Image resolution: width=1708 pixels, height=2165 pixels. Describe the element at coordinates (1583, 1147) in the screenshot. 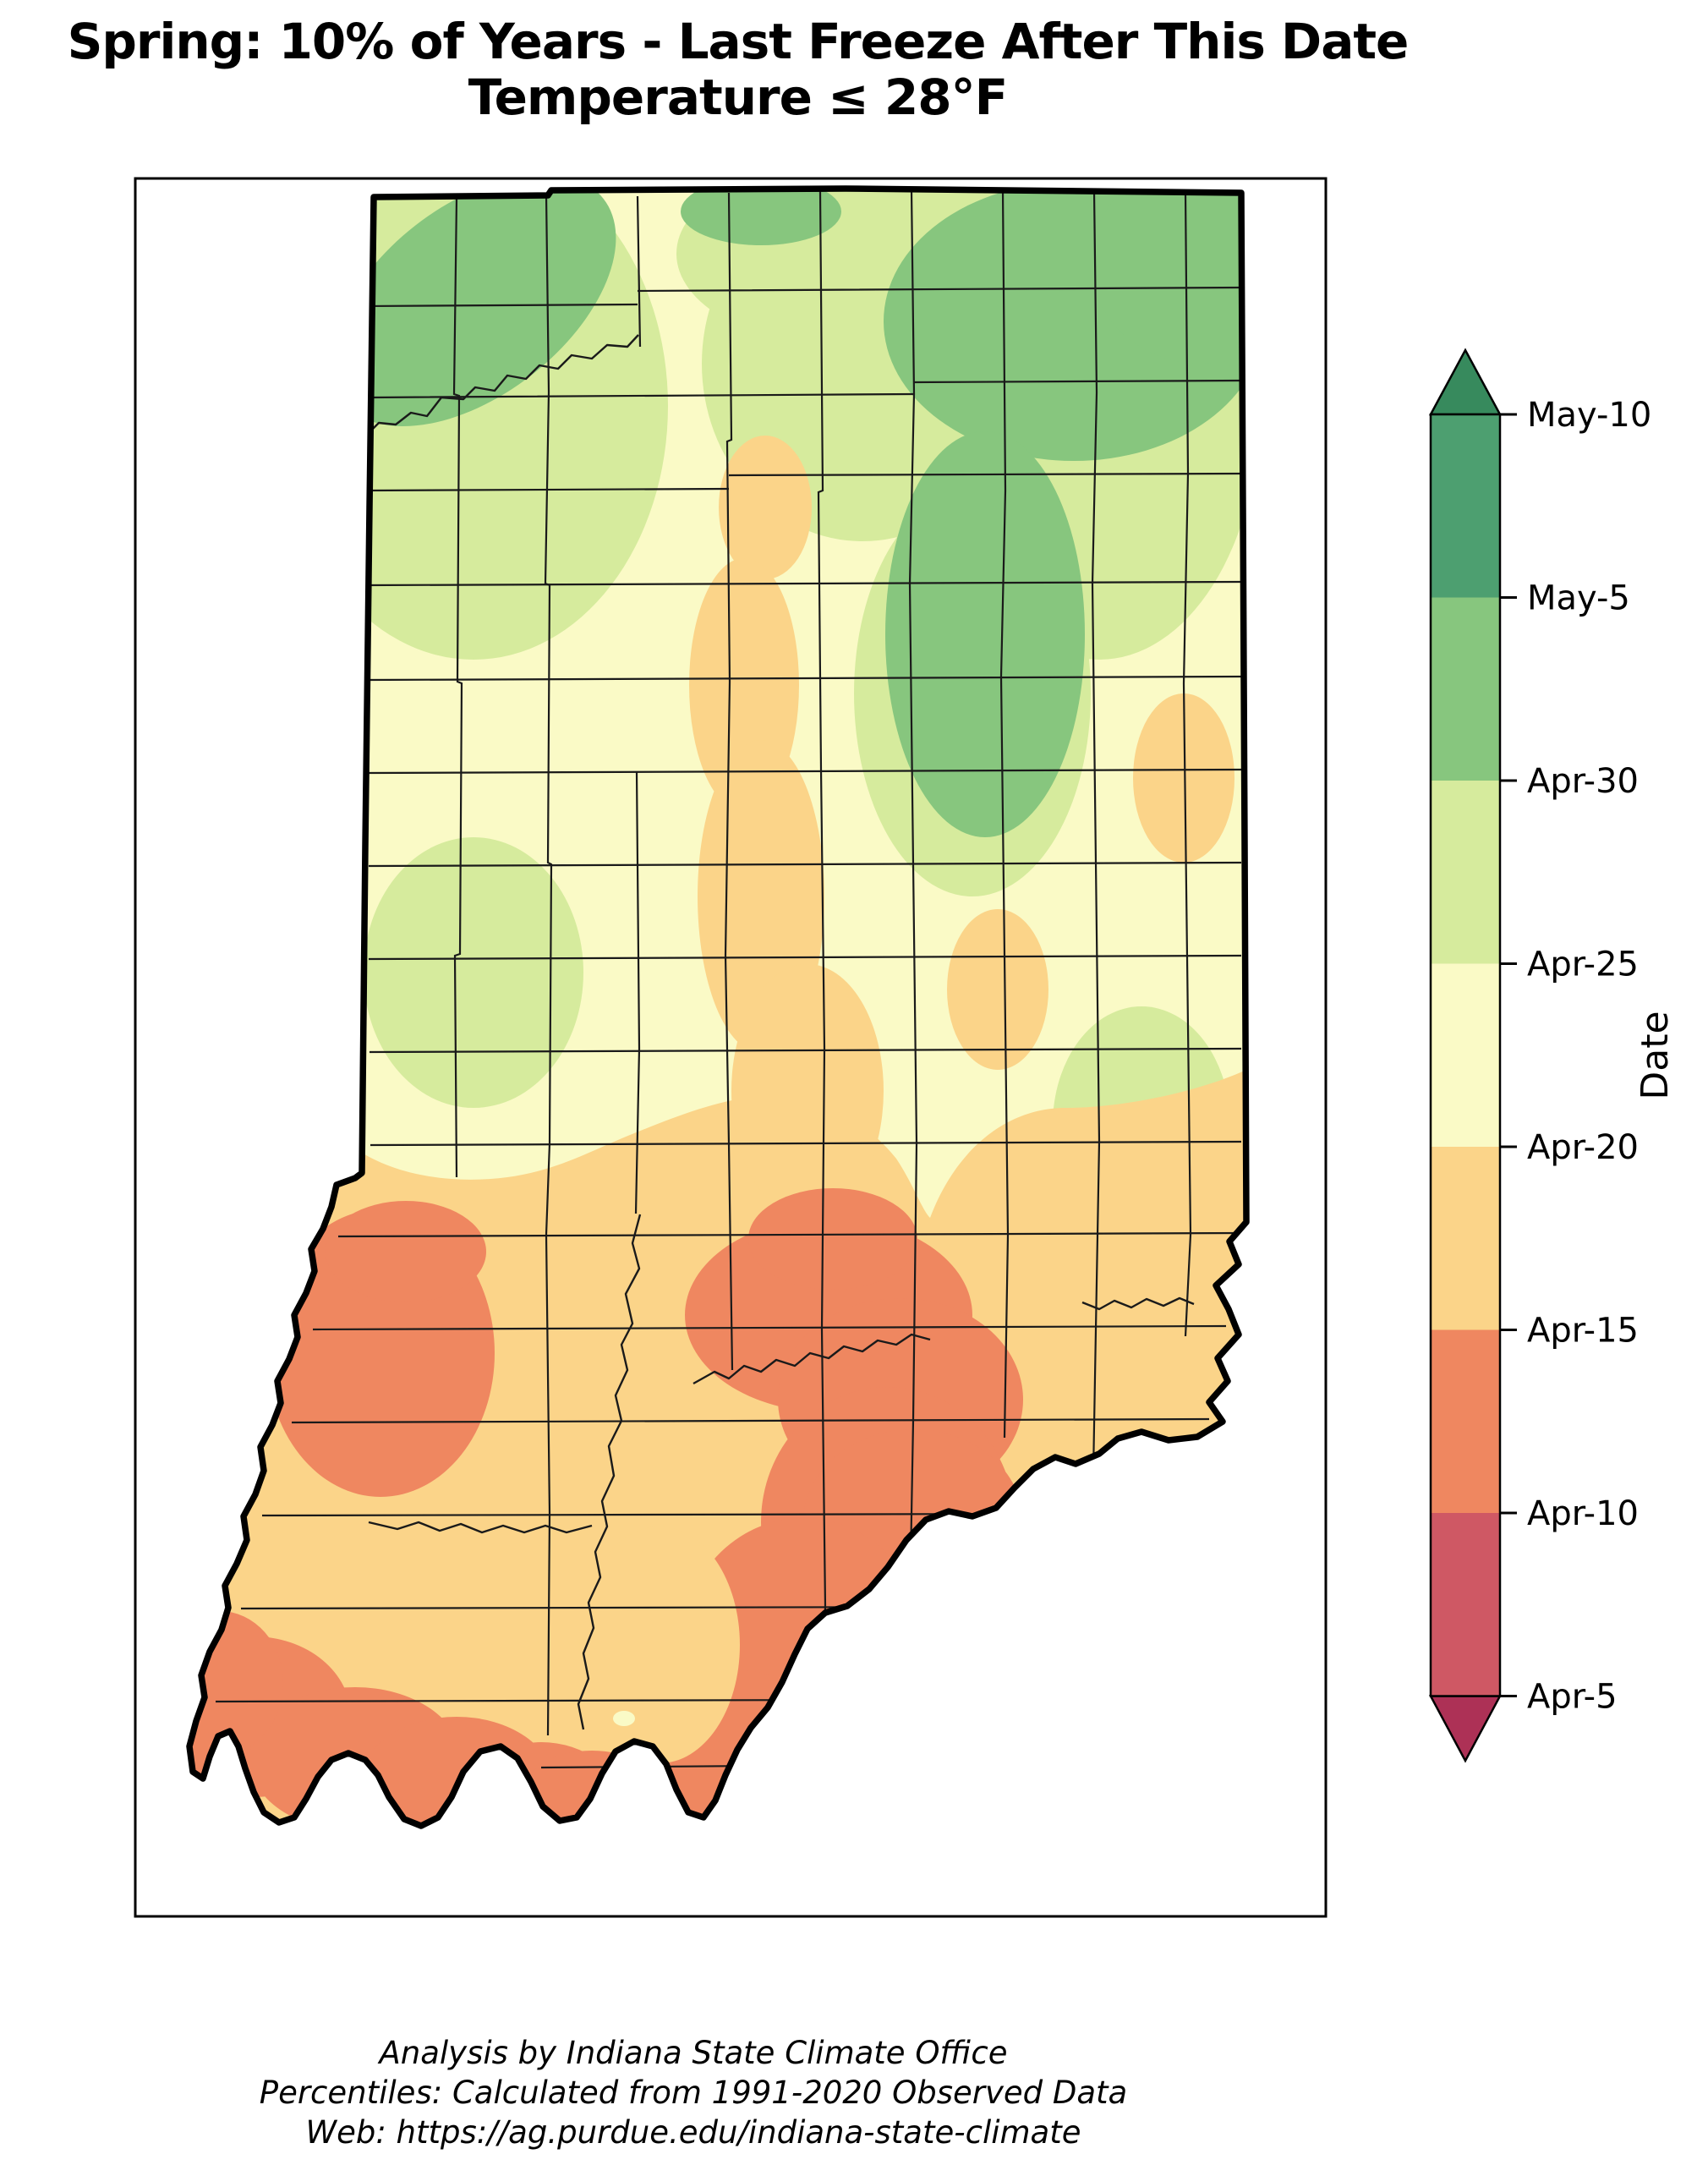

I see `colorbar-tick-label: Apr-20` at that location.